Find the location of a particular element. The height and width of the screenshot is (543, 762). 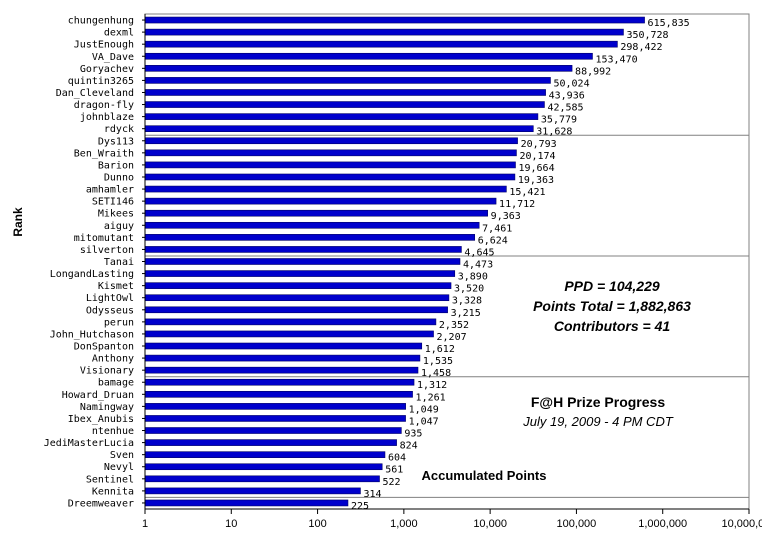

category-label: chungenhung is located at coordinates (101, 21).